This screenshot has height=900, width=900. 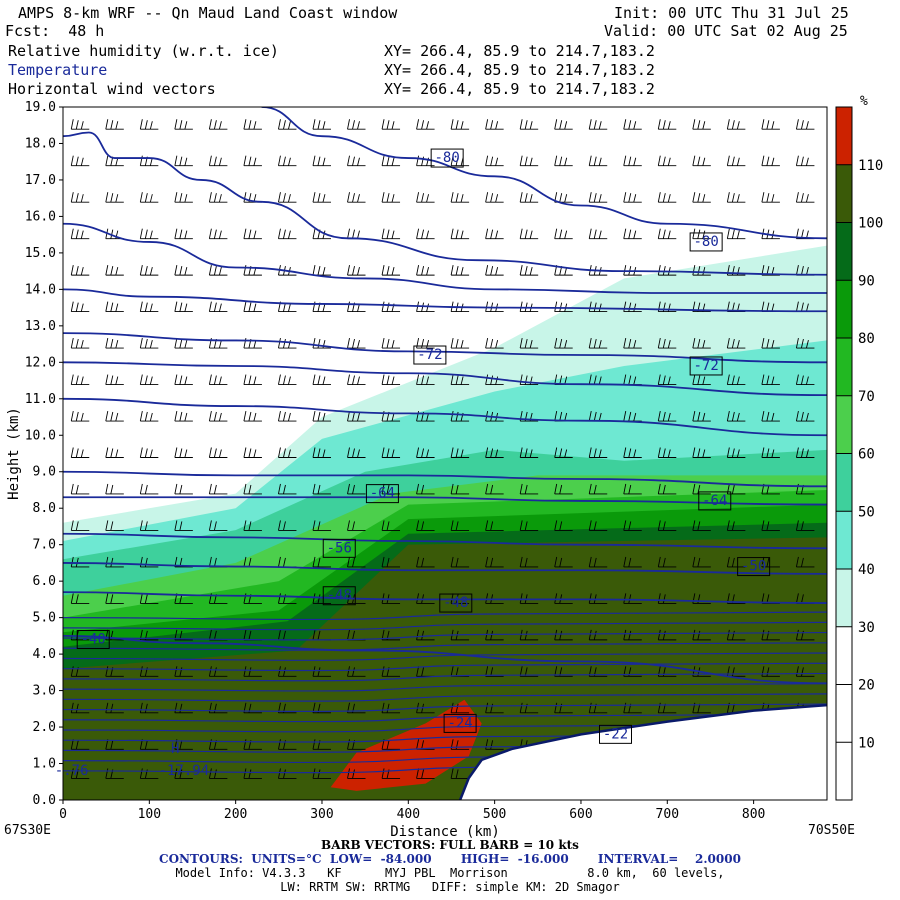 I want to click on field-rh-label: Relative humidity (w.r.t. ice), so click(x=143, y=51).